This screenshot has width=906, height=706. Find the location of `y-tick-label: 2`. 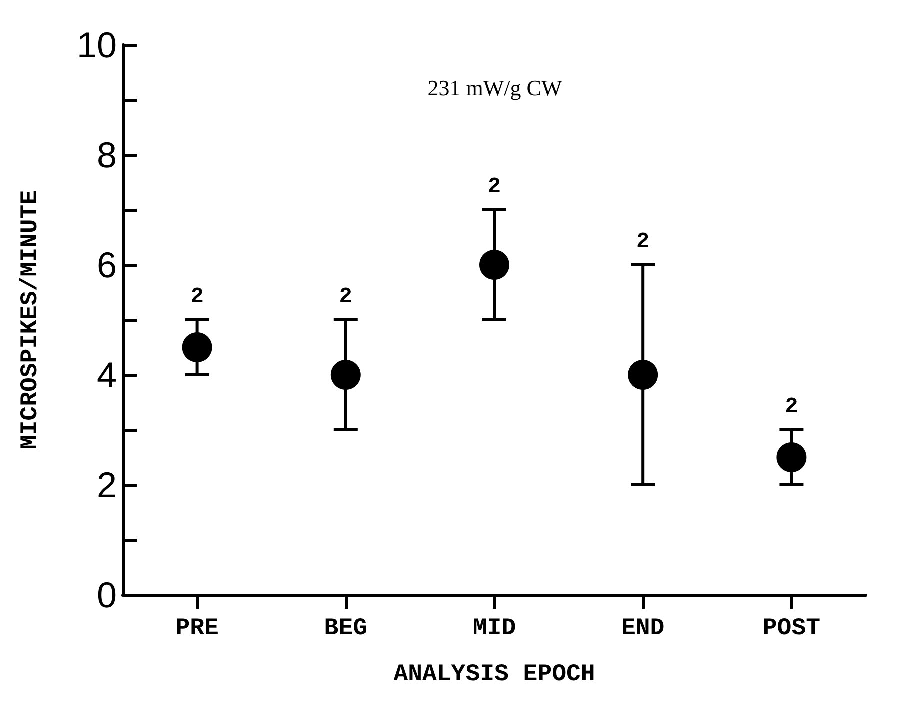

y-tick-label: 2 is located at coordinates (106, 485).